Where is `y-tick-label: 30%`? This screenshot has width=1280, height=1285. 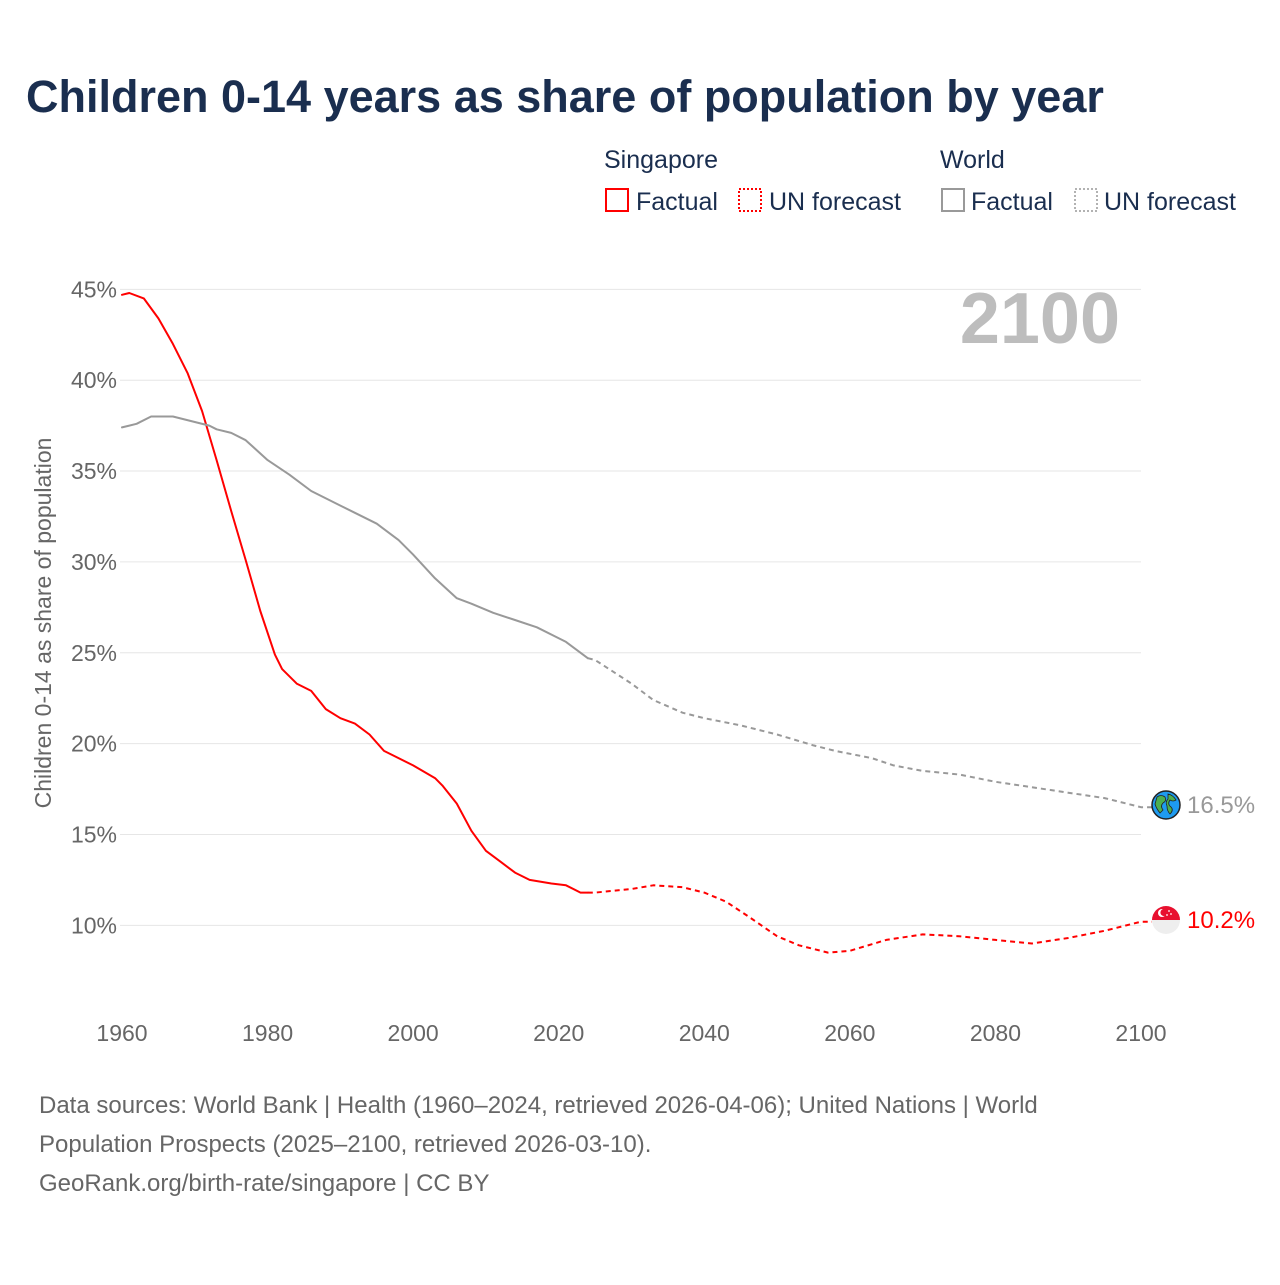 y-tick-label: 30% is located at coordinates (94, 562).